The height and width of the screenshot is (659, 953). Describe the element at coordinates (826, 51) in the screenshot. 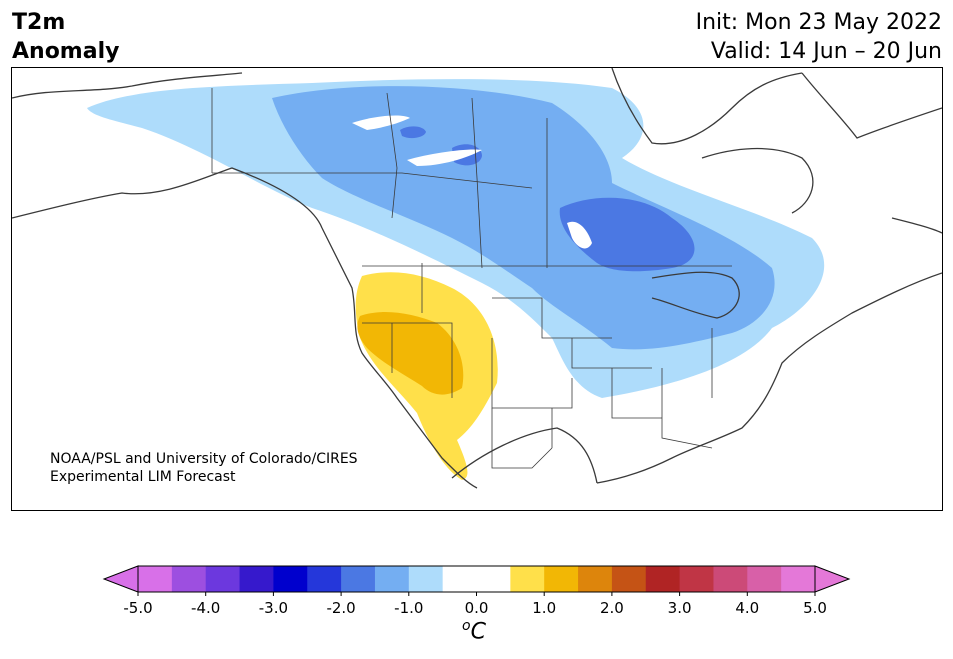

I see `valid-range: Valid: 14 Jun – 20 Jun` at that location.